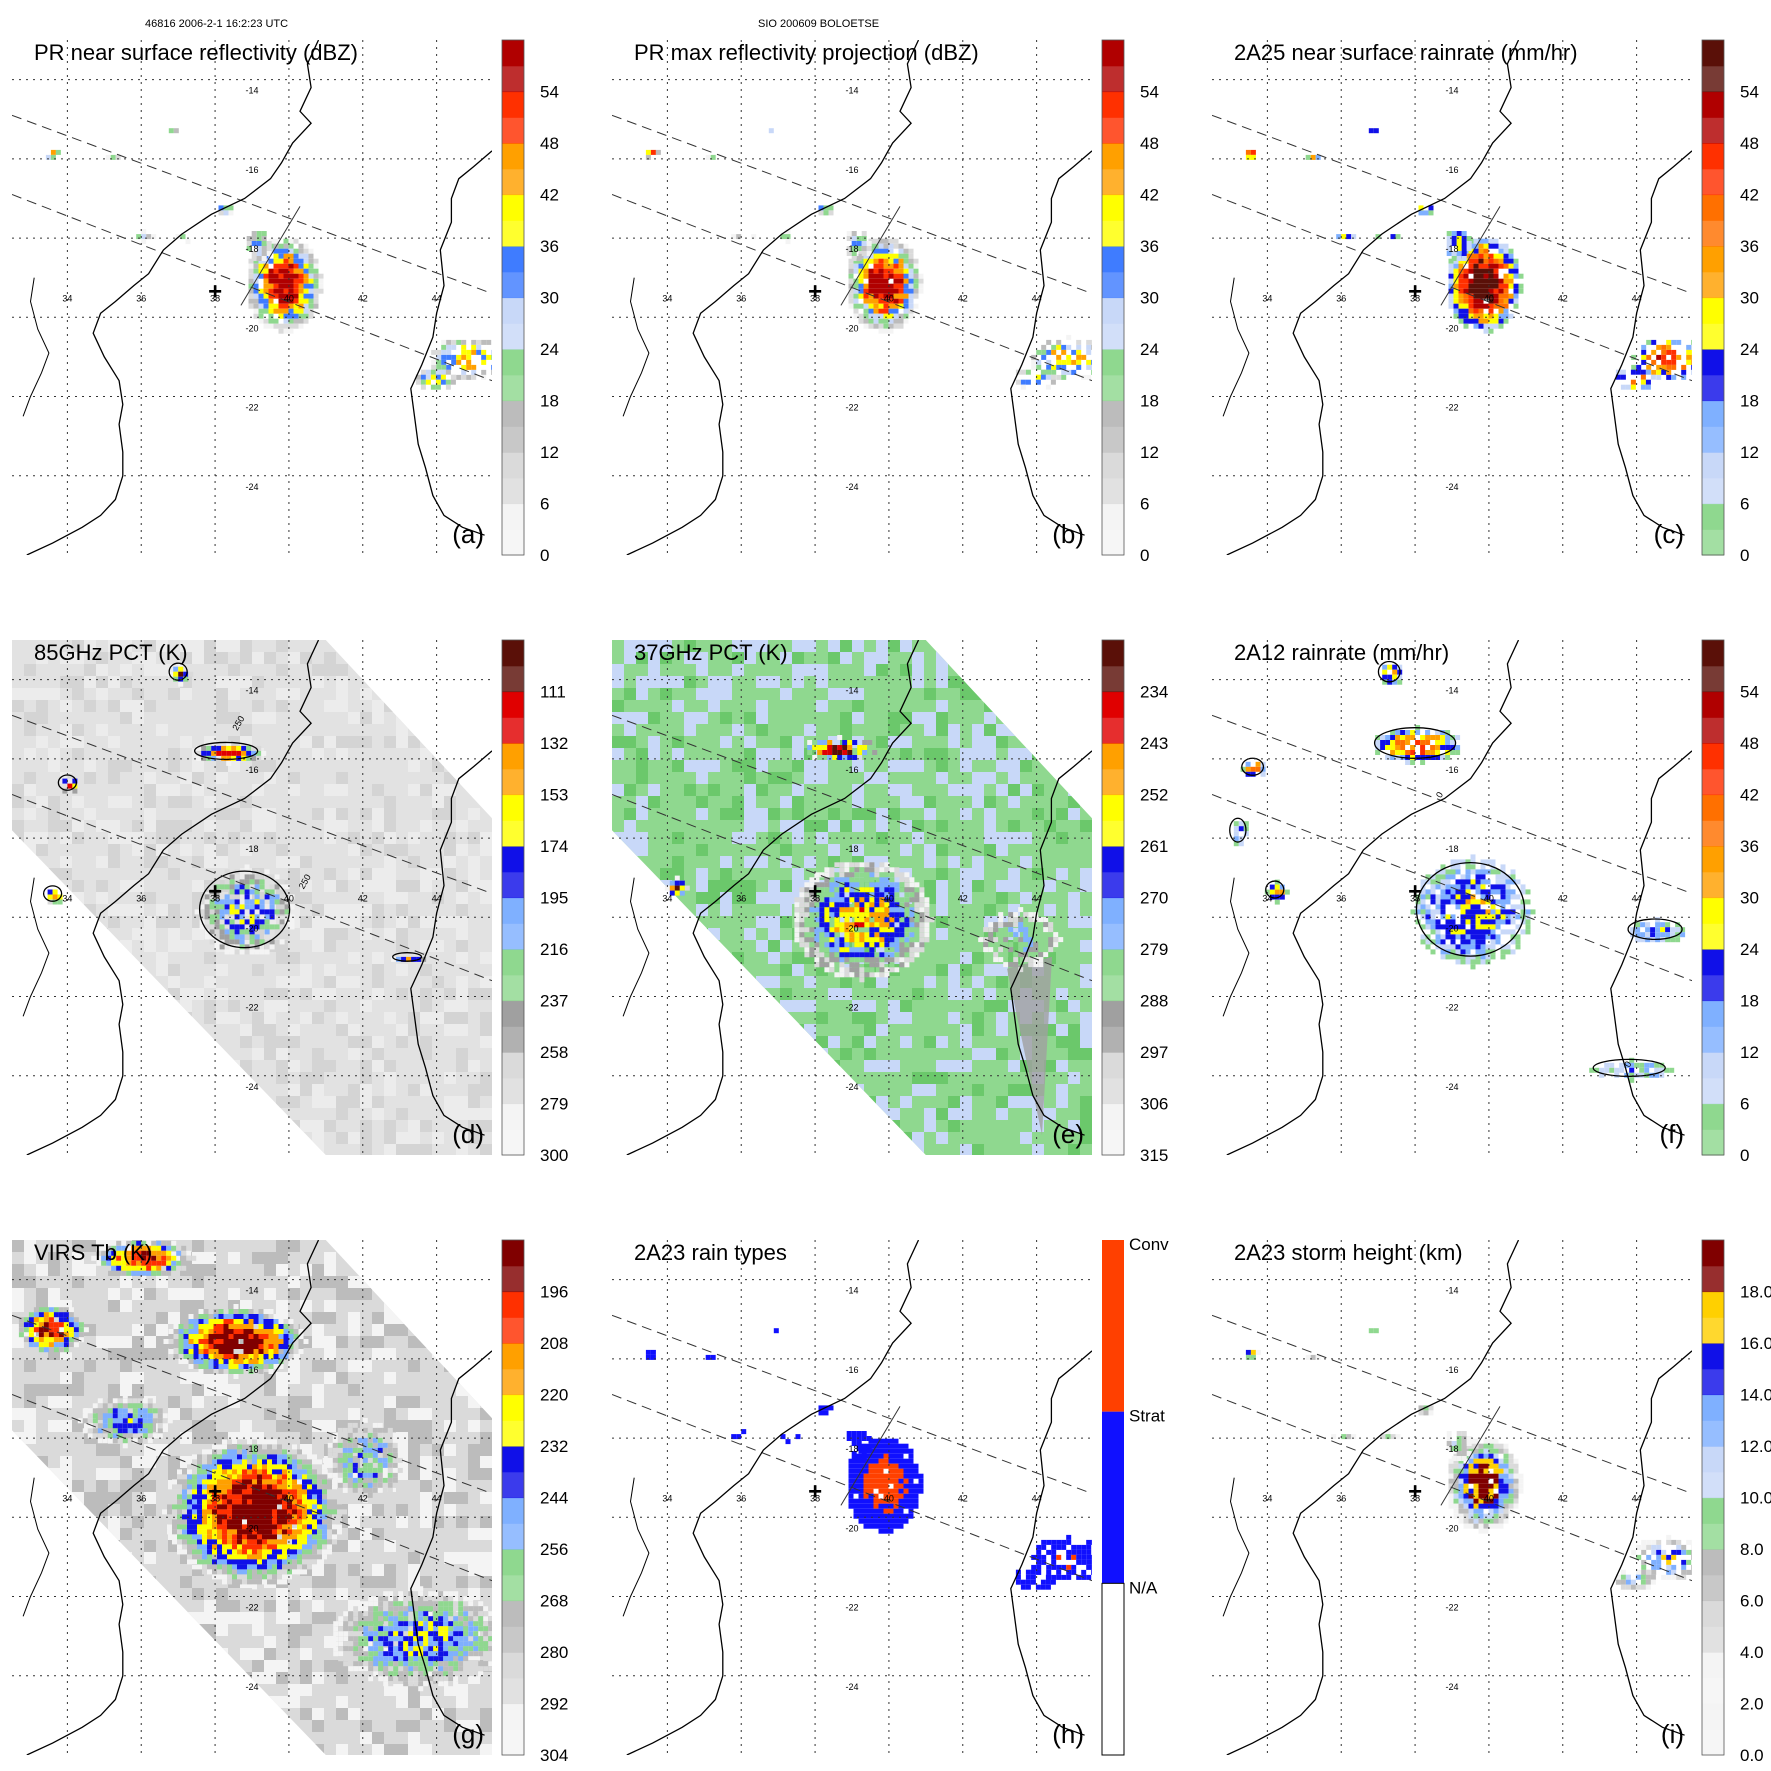 The image size is (1771, 1771). What do you see at coordinates (1744, 504) in the screenshot?
I see `colorbar-tick-label: 6` at bounding box center [1744, 504].